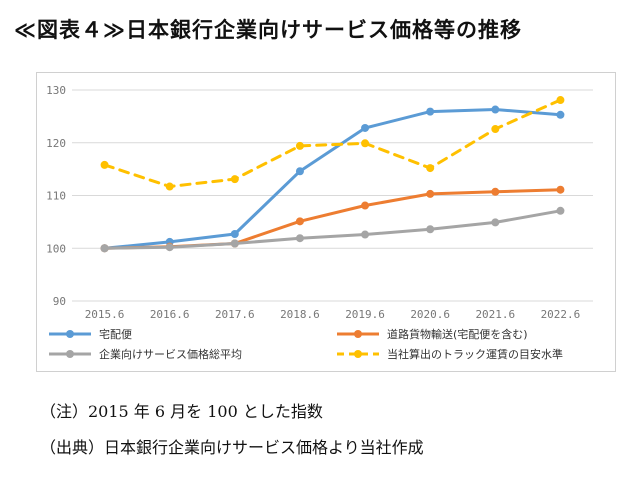  What do you see at coordinates (56, 90) in the screenshot?
I see `y-tick-label: 130` at bounding box center [56, 90].